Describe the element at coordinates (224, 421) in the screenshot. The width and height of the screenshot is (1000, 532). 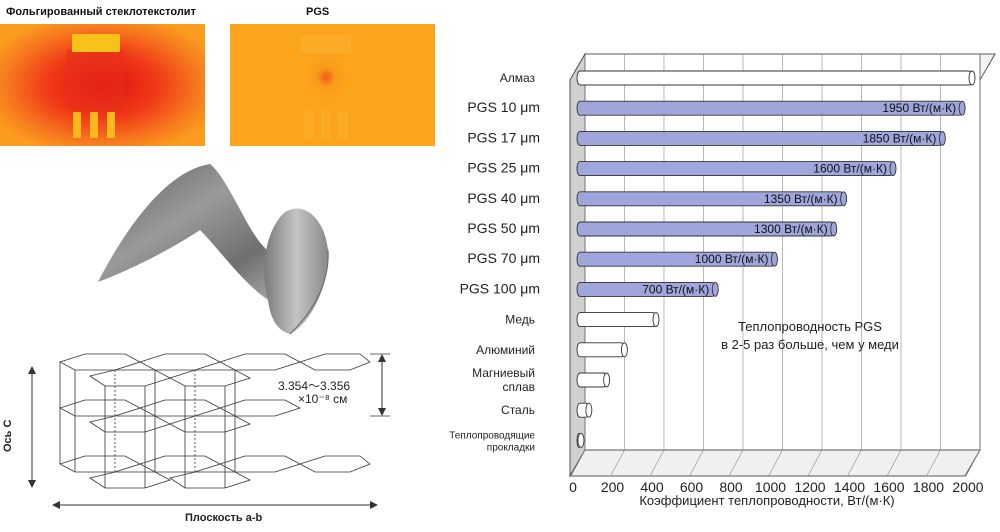
I see `graphite-lattice-diagram` at that location.